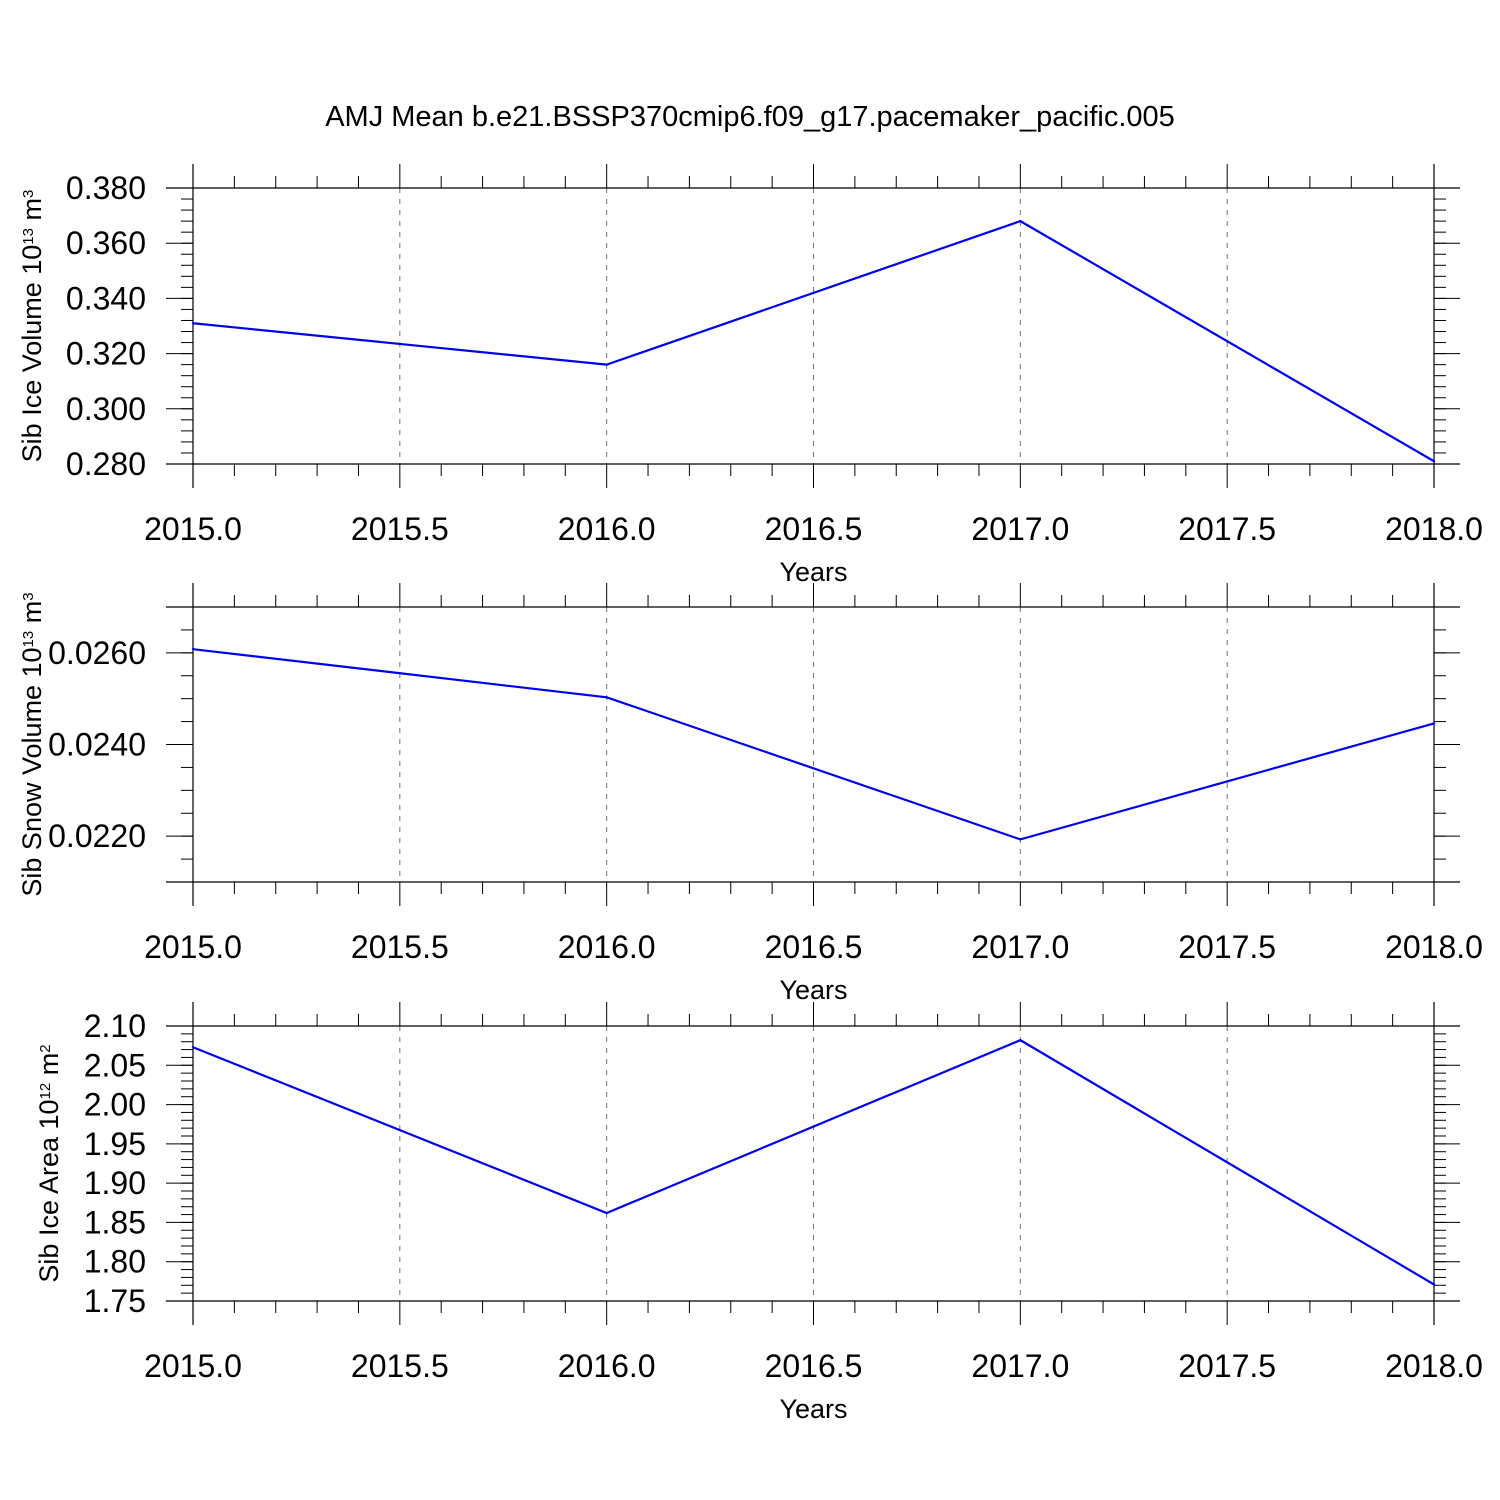  I want to click on y-axis-title-superscript: 2, so click(45, 1048).